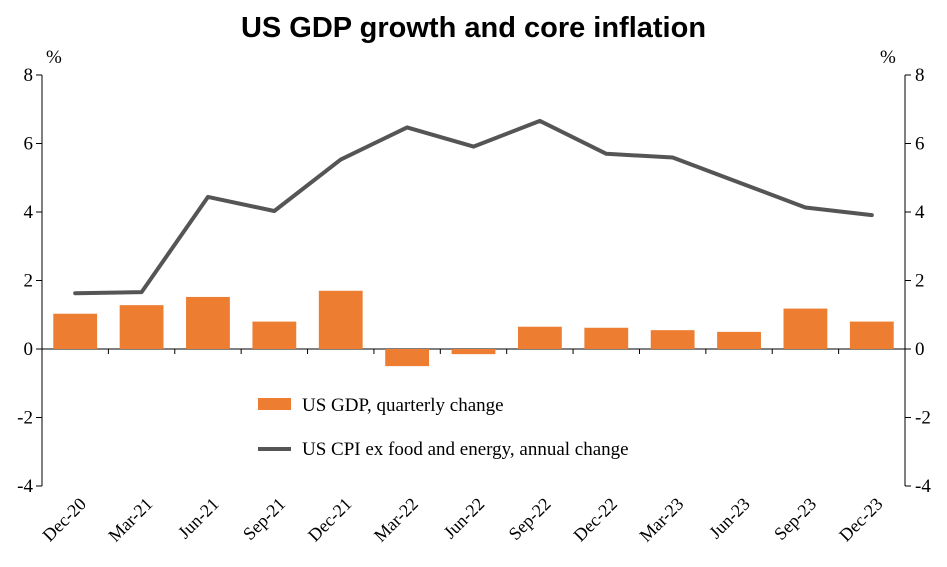 The height and width of the screenshot is (567, 947). What do you see at coordinates (530, 519) in the screenshot?
I see `x-category-label: Sep-22` at bounding box center [530, 519].